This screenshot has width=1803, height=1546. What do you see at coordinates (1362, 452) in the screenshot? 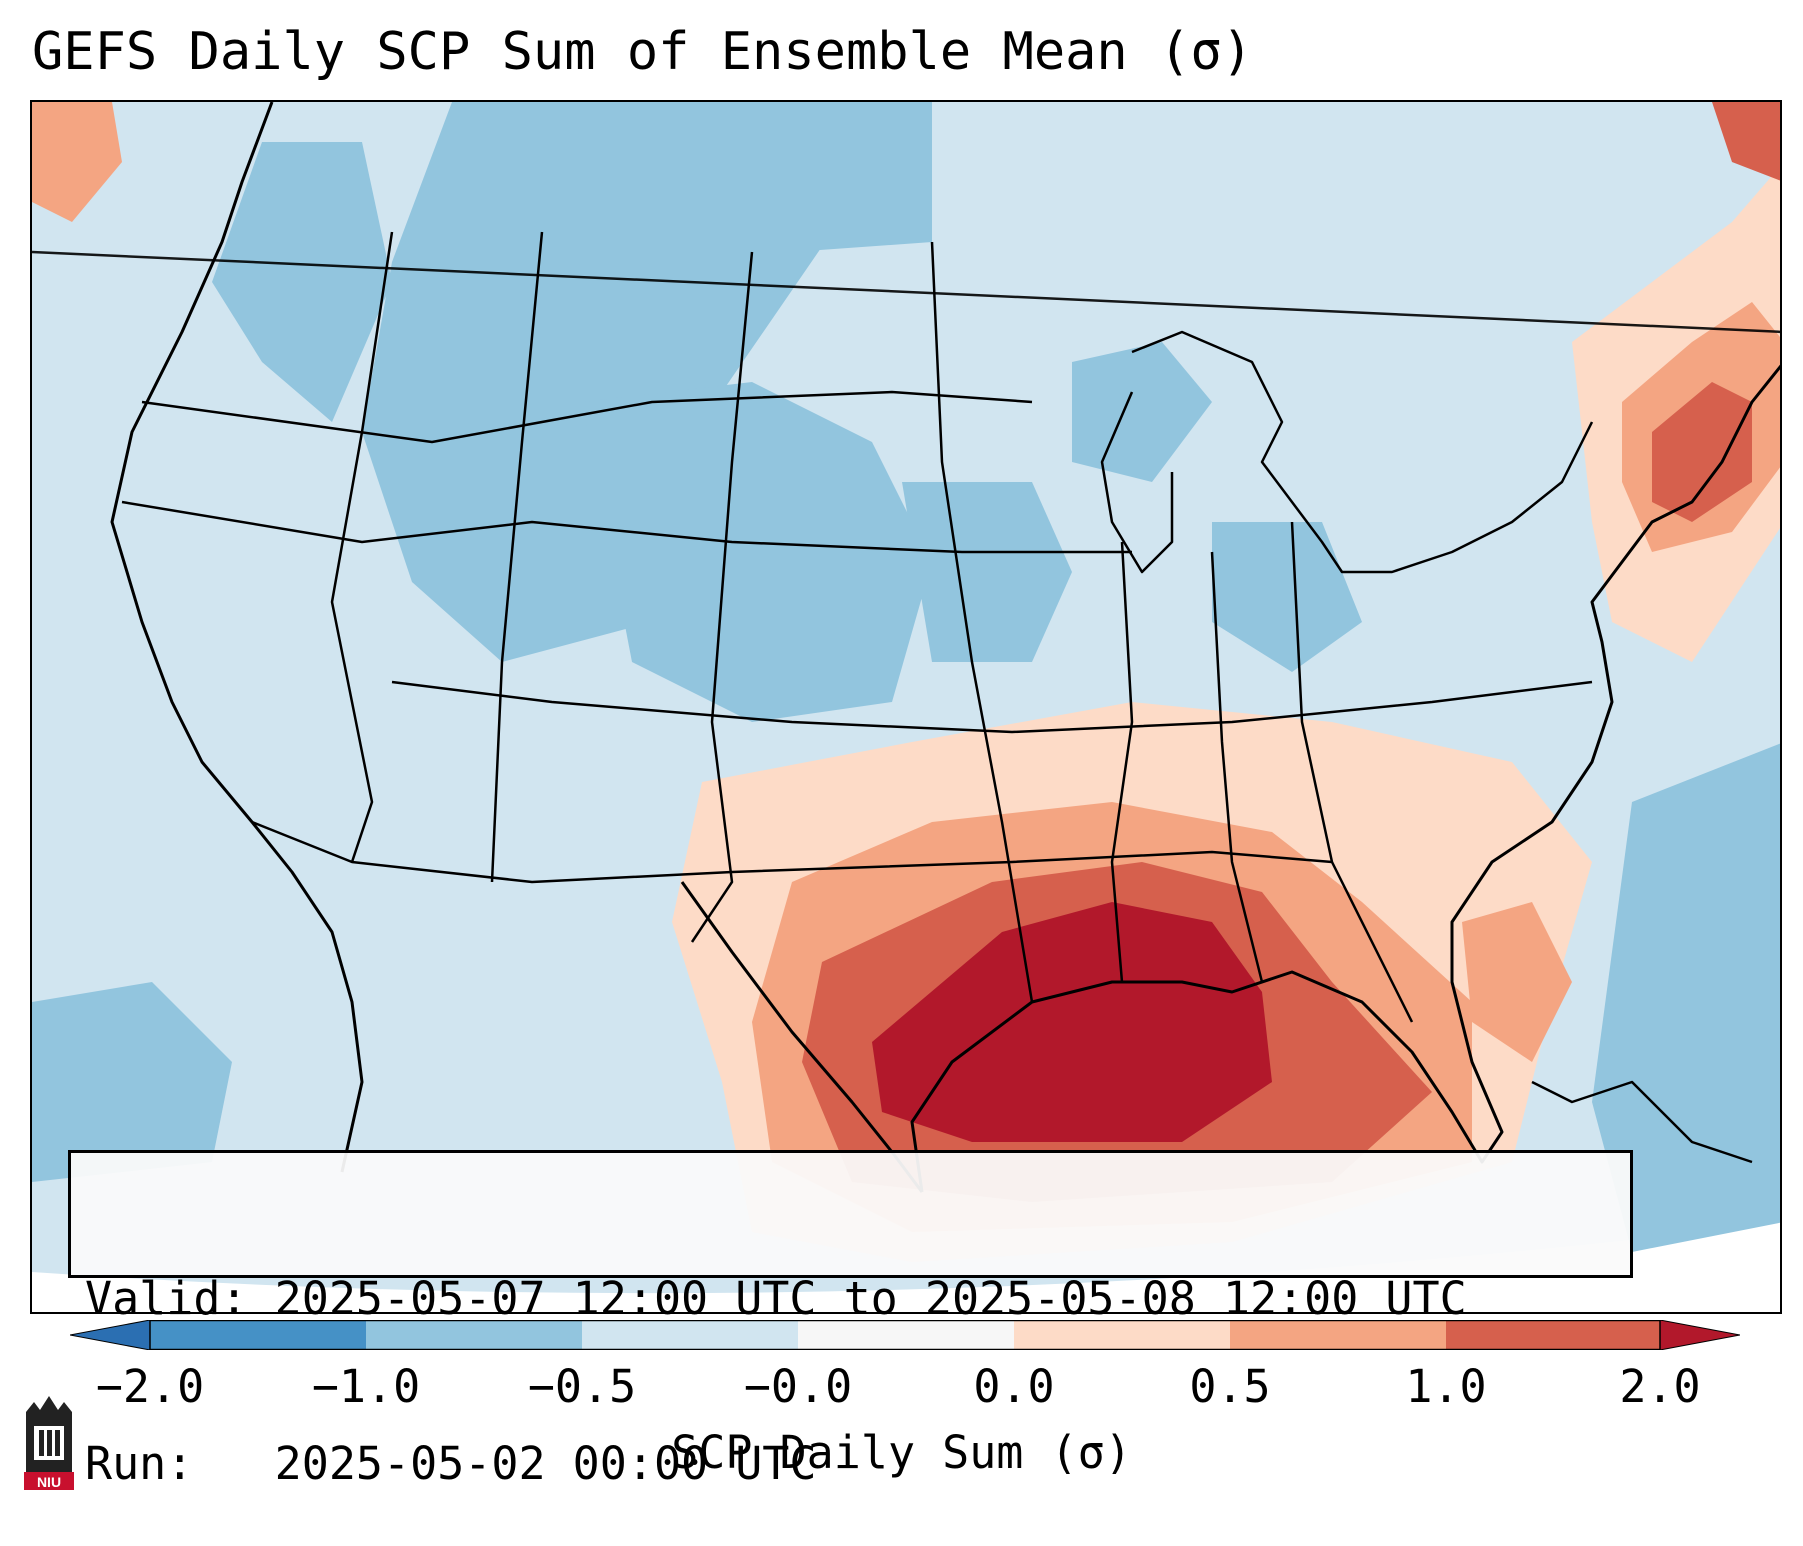
I see `great-lakes-outline` at bounding box center [1362, 452].